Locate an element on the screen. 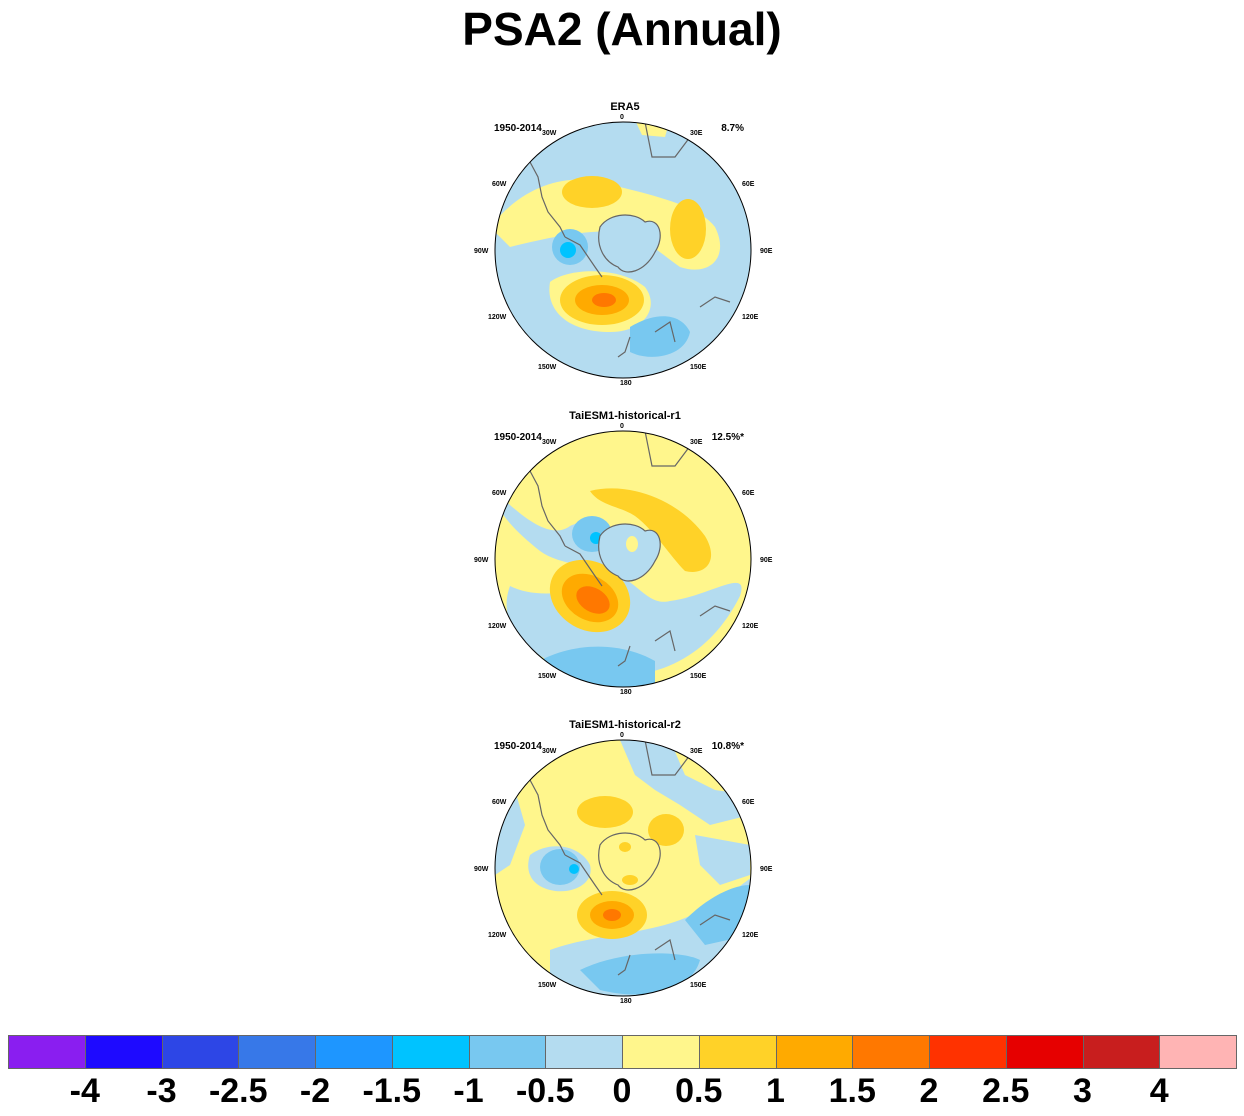  colorbar-tick-label: -3 is located at coordinates (161, 1091).